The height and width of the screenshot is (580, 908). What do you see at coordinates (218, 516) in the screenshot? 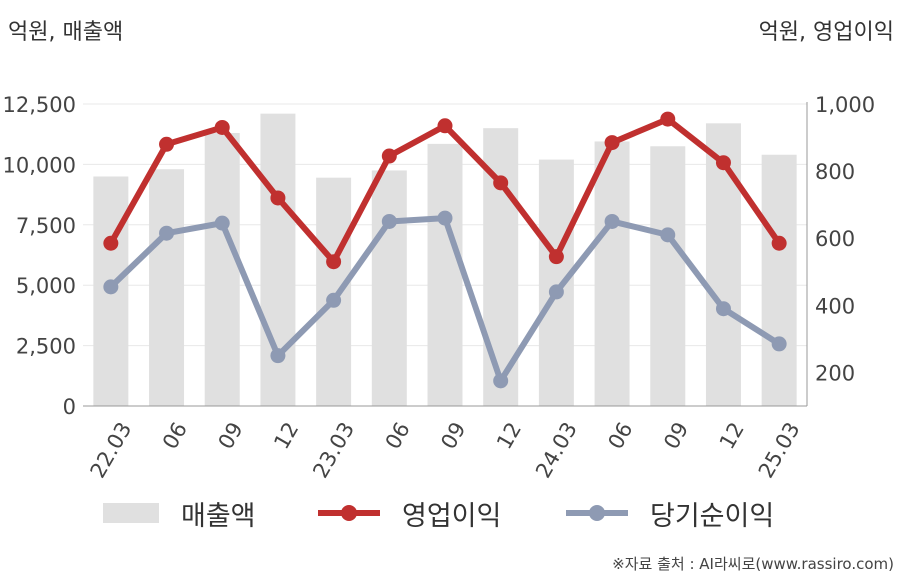
I see `legend-label-sales: 매출액` at bounding box center [218, 516].